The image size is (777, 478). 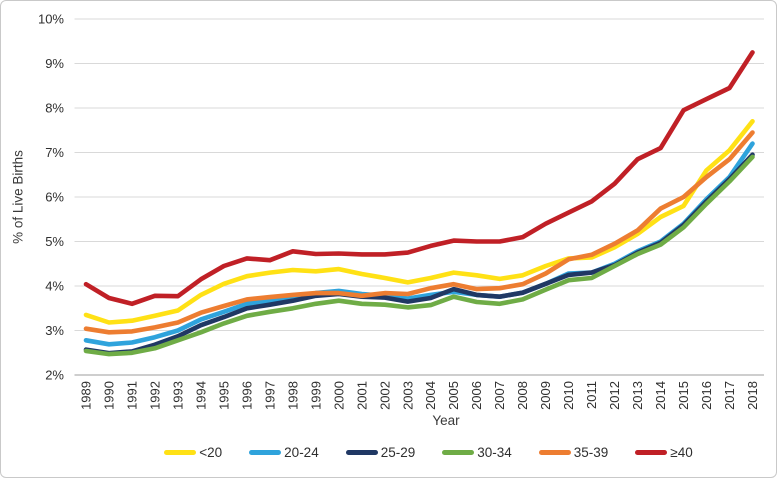 What do you see at coordinates (522, 395) in the screenshot?
I see `x-tick-label: 2008` at bounding box center [522, 395].